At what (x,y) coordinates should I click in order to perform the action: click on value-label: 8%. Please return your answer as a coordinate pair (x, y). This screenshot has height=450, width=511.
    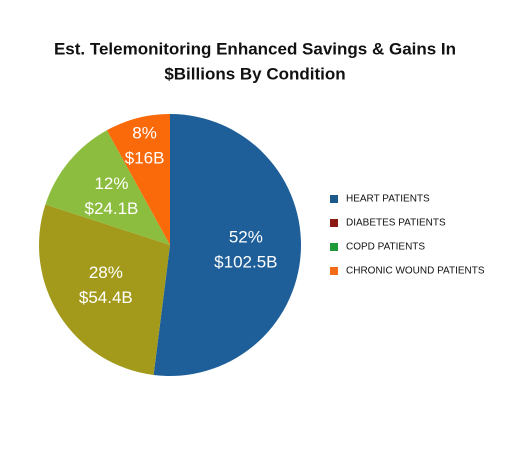
    Looking at the image, I should click on (144, 133).